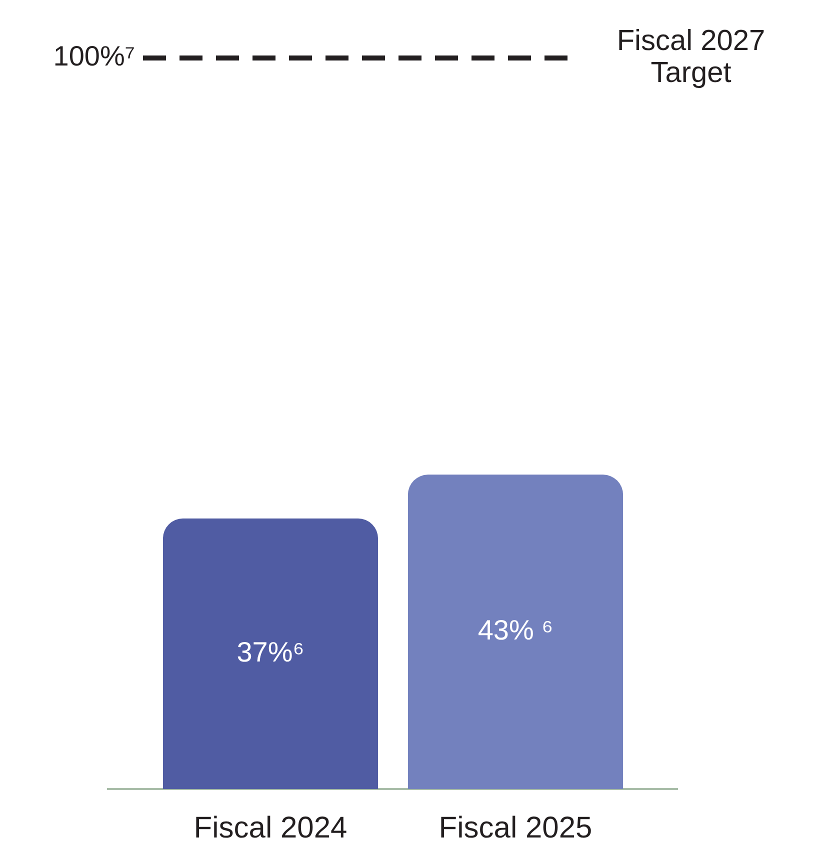 This screenshot has height=844, width=815. What do you see at coordinates (691, 57) in the screenshot?
I see `ref-line-label: Fiscal 2027 Target` at bounding box center [691, 57].